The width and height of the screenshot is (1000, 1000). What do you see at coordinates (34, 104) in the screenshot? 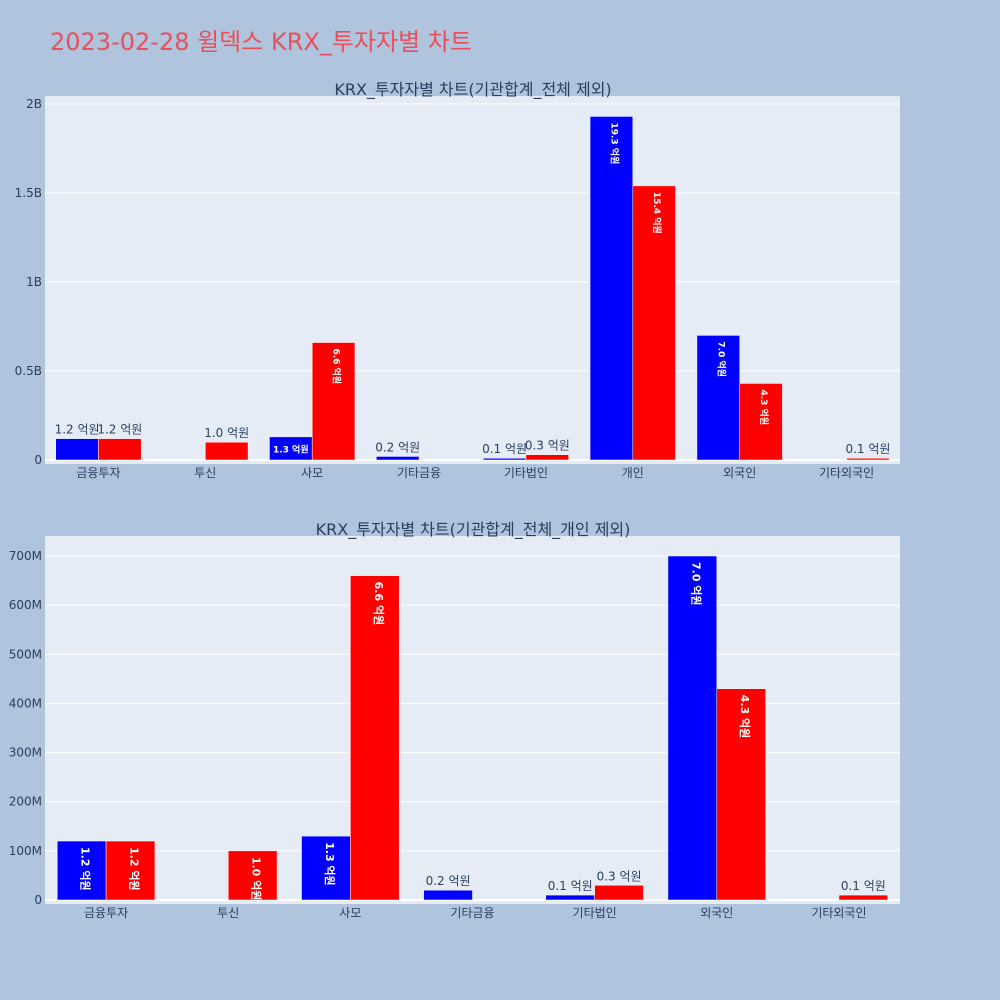
I see `y-tick-label: 2B` at bounding box center [34, 104].